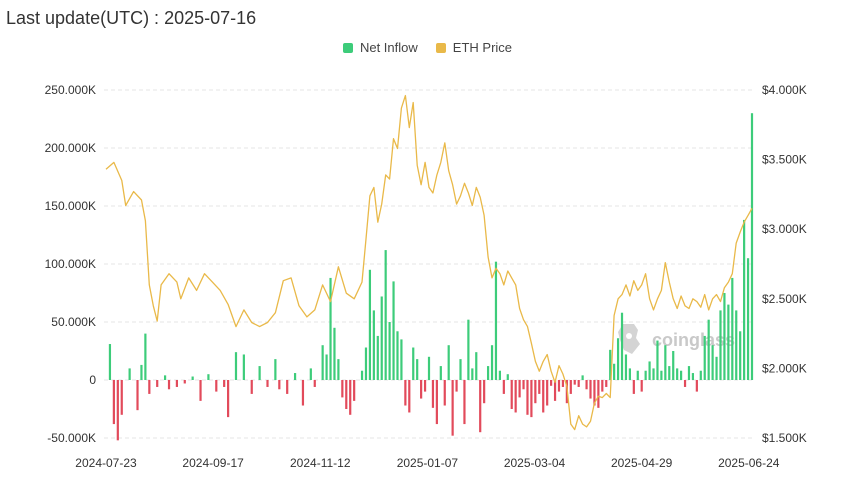 This screenshot has width=855, height=481. What do you see at coordinates (784, 368) in the screenshot?
I see `y-right-tick-label: $2.000K` at bounding box center [784, 368].